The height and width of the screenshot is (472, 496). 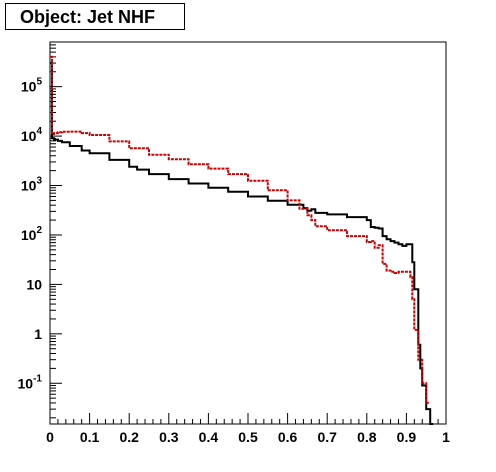 I want to click on x-tick-label: 0.5, so click(x=248, y=437).